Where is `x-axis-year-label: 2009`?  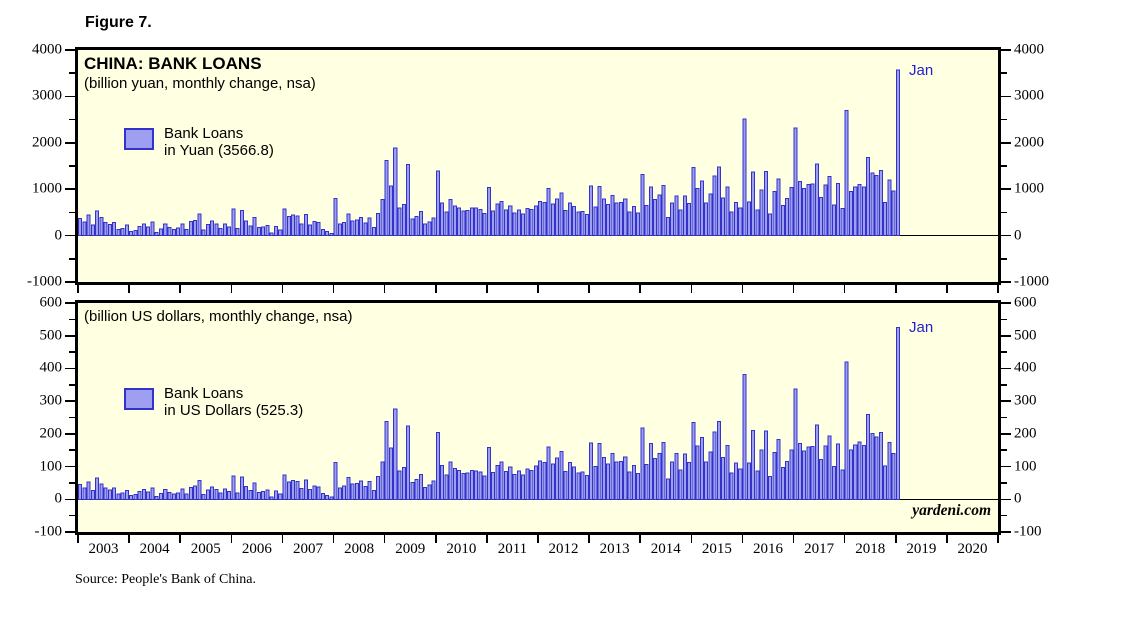
x-axis-year-label: 2009 is located at coordinates (410, 549).